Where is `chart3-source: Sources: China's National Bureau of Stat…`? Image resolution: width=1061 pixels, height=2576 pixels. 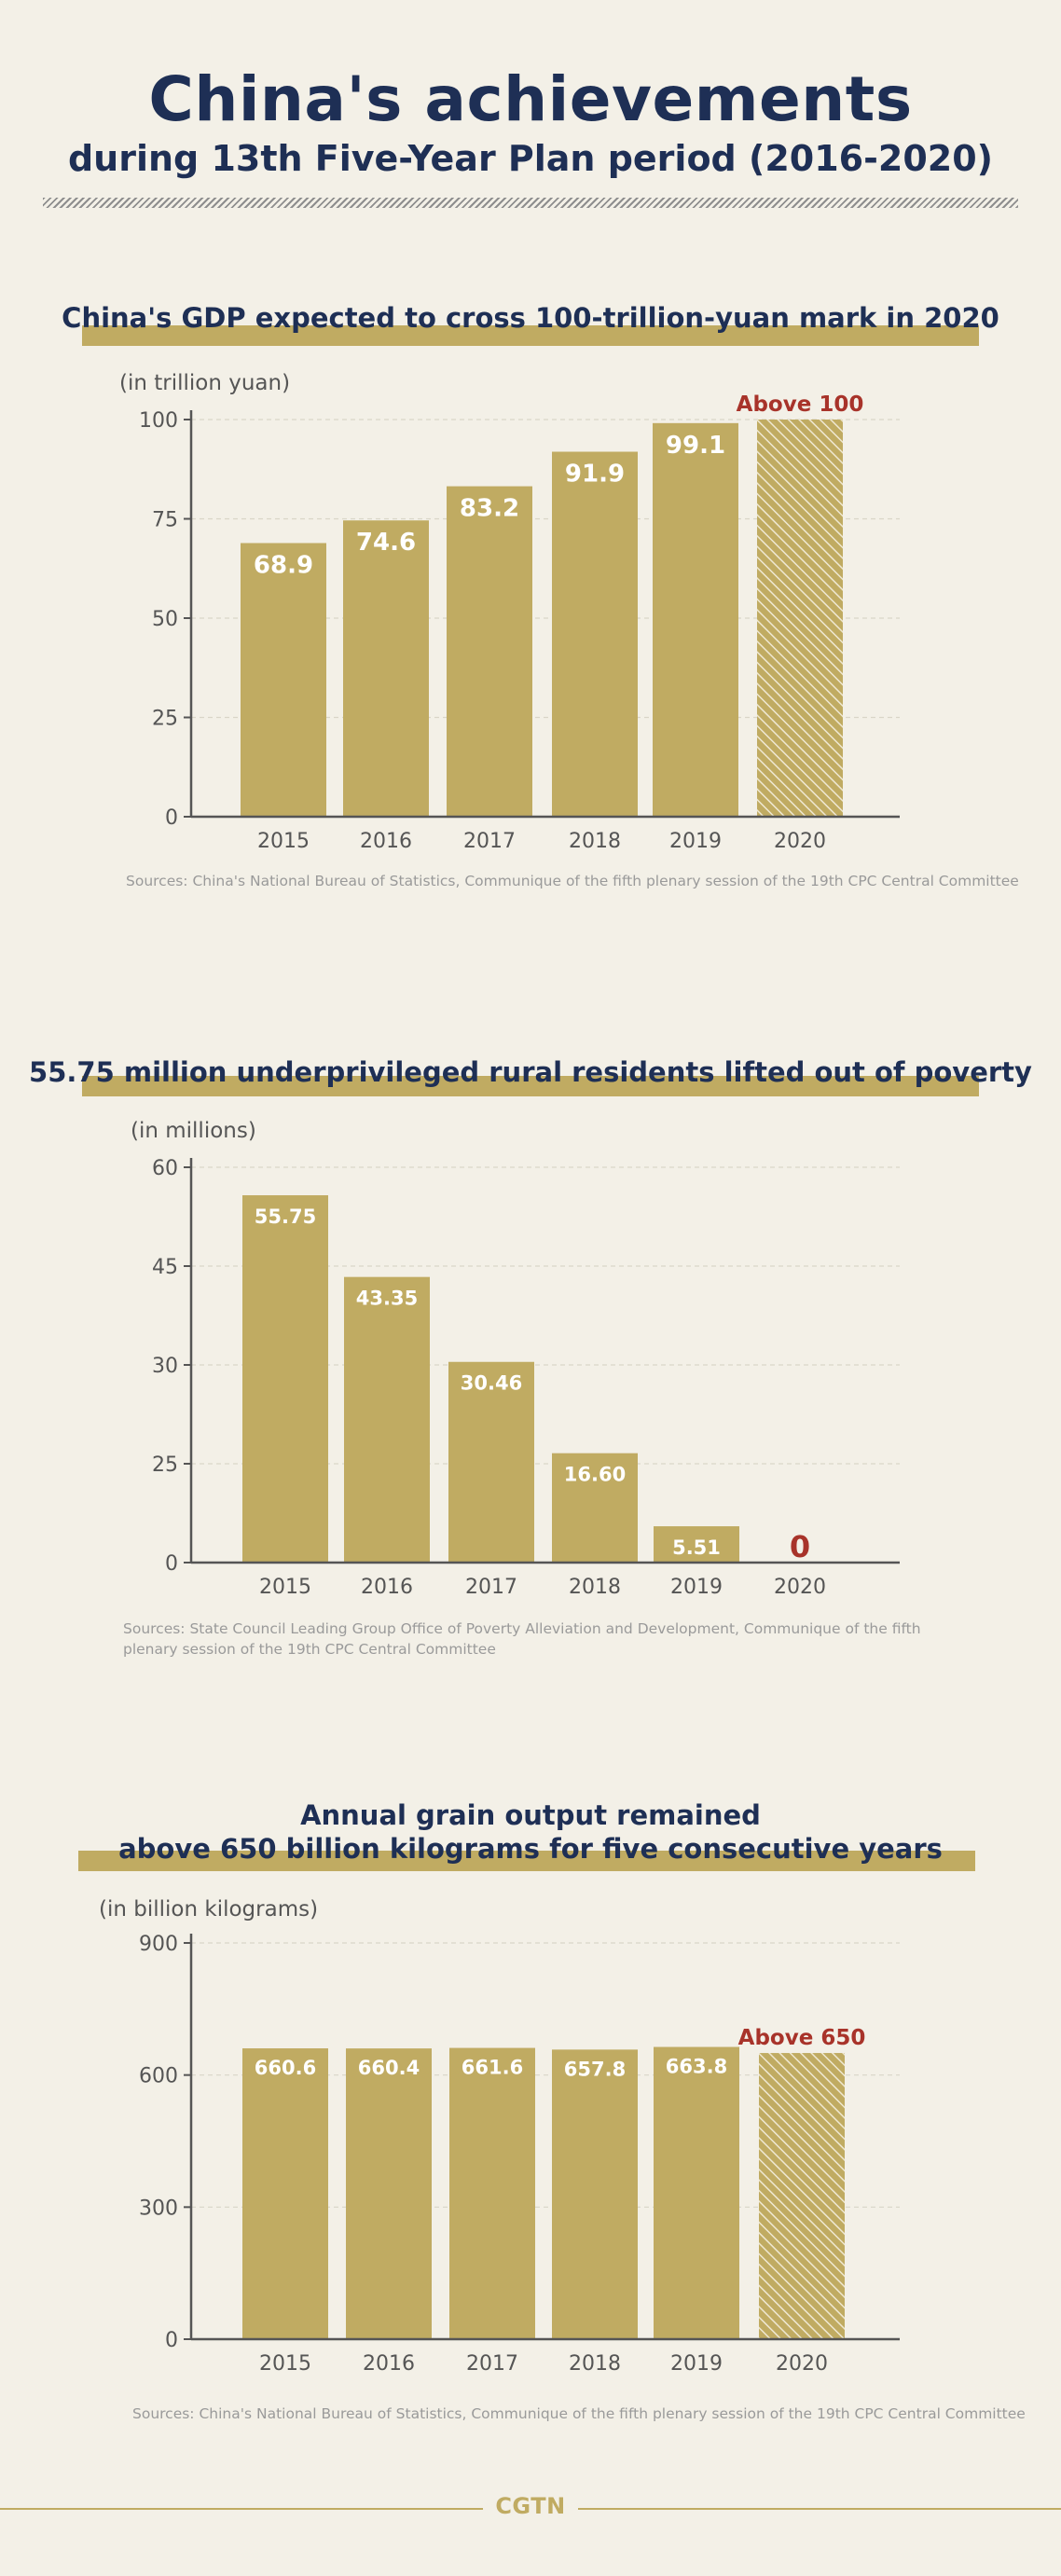 chart3-source: Sources: China's National Bureau of Stat… is located at coordinates (579, 2413).